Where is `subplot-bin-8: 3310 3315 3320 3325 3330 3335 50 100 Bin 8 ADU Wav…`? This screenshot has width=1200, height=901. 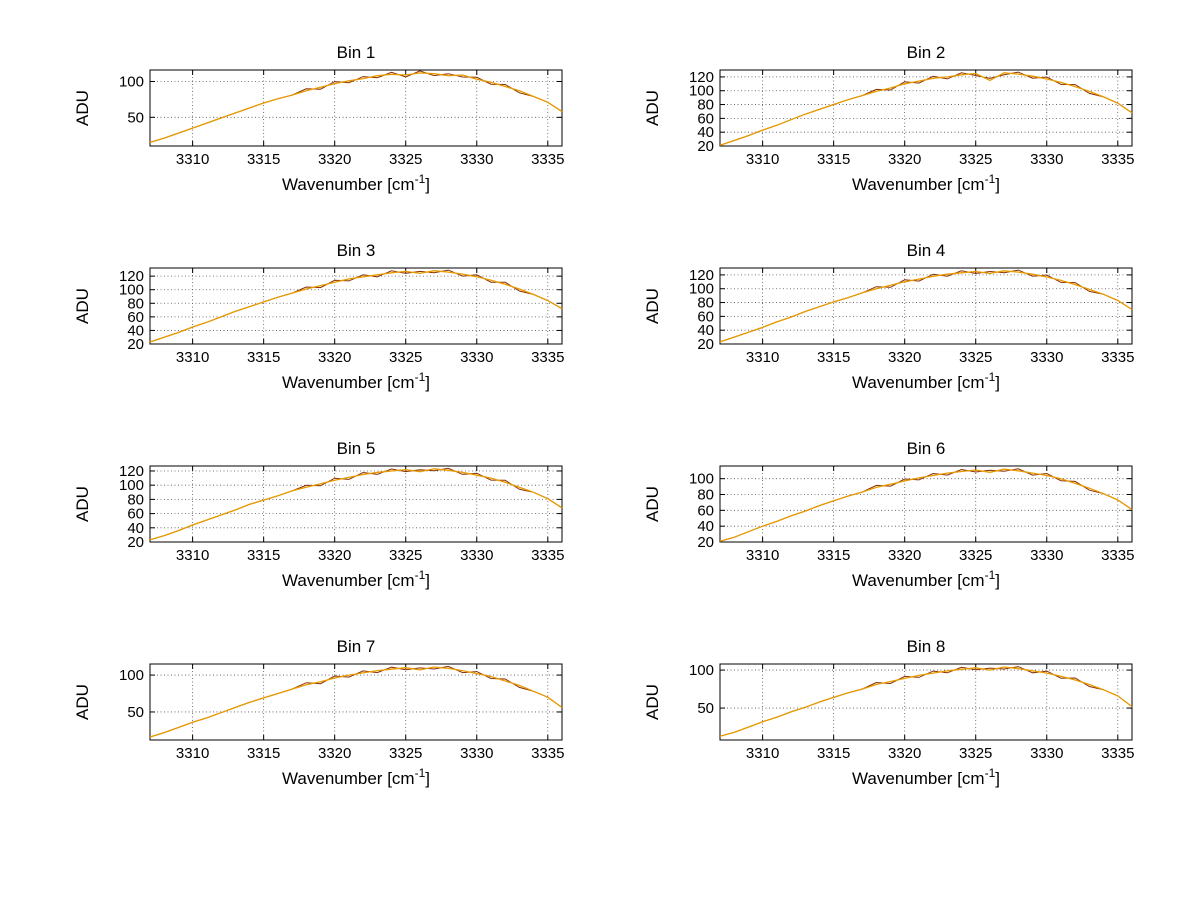 subplot-bin-8: 3310 3315 3320 3325 3330 3335 50 100 Bin 8 ADU Wav… is located at coordinates (888, 712).